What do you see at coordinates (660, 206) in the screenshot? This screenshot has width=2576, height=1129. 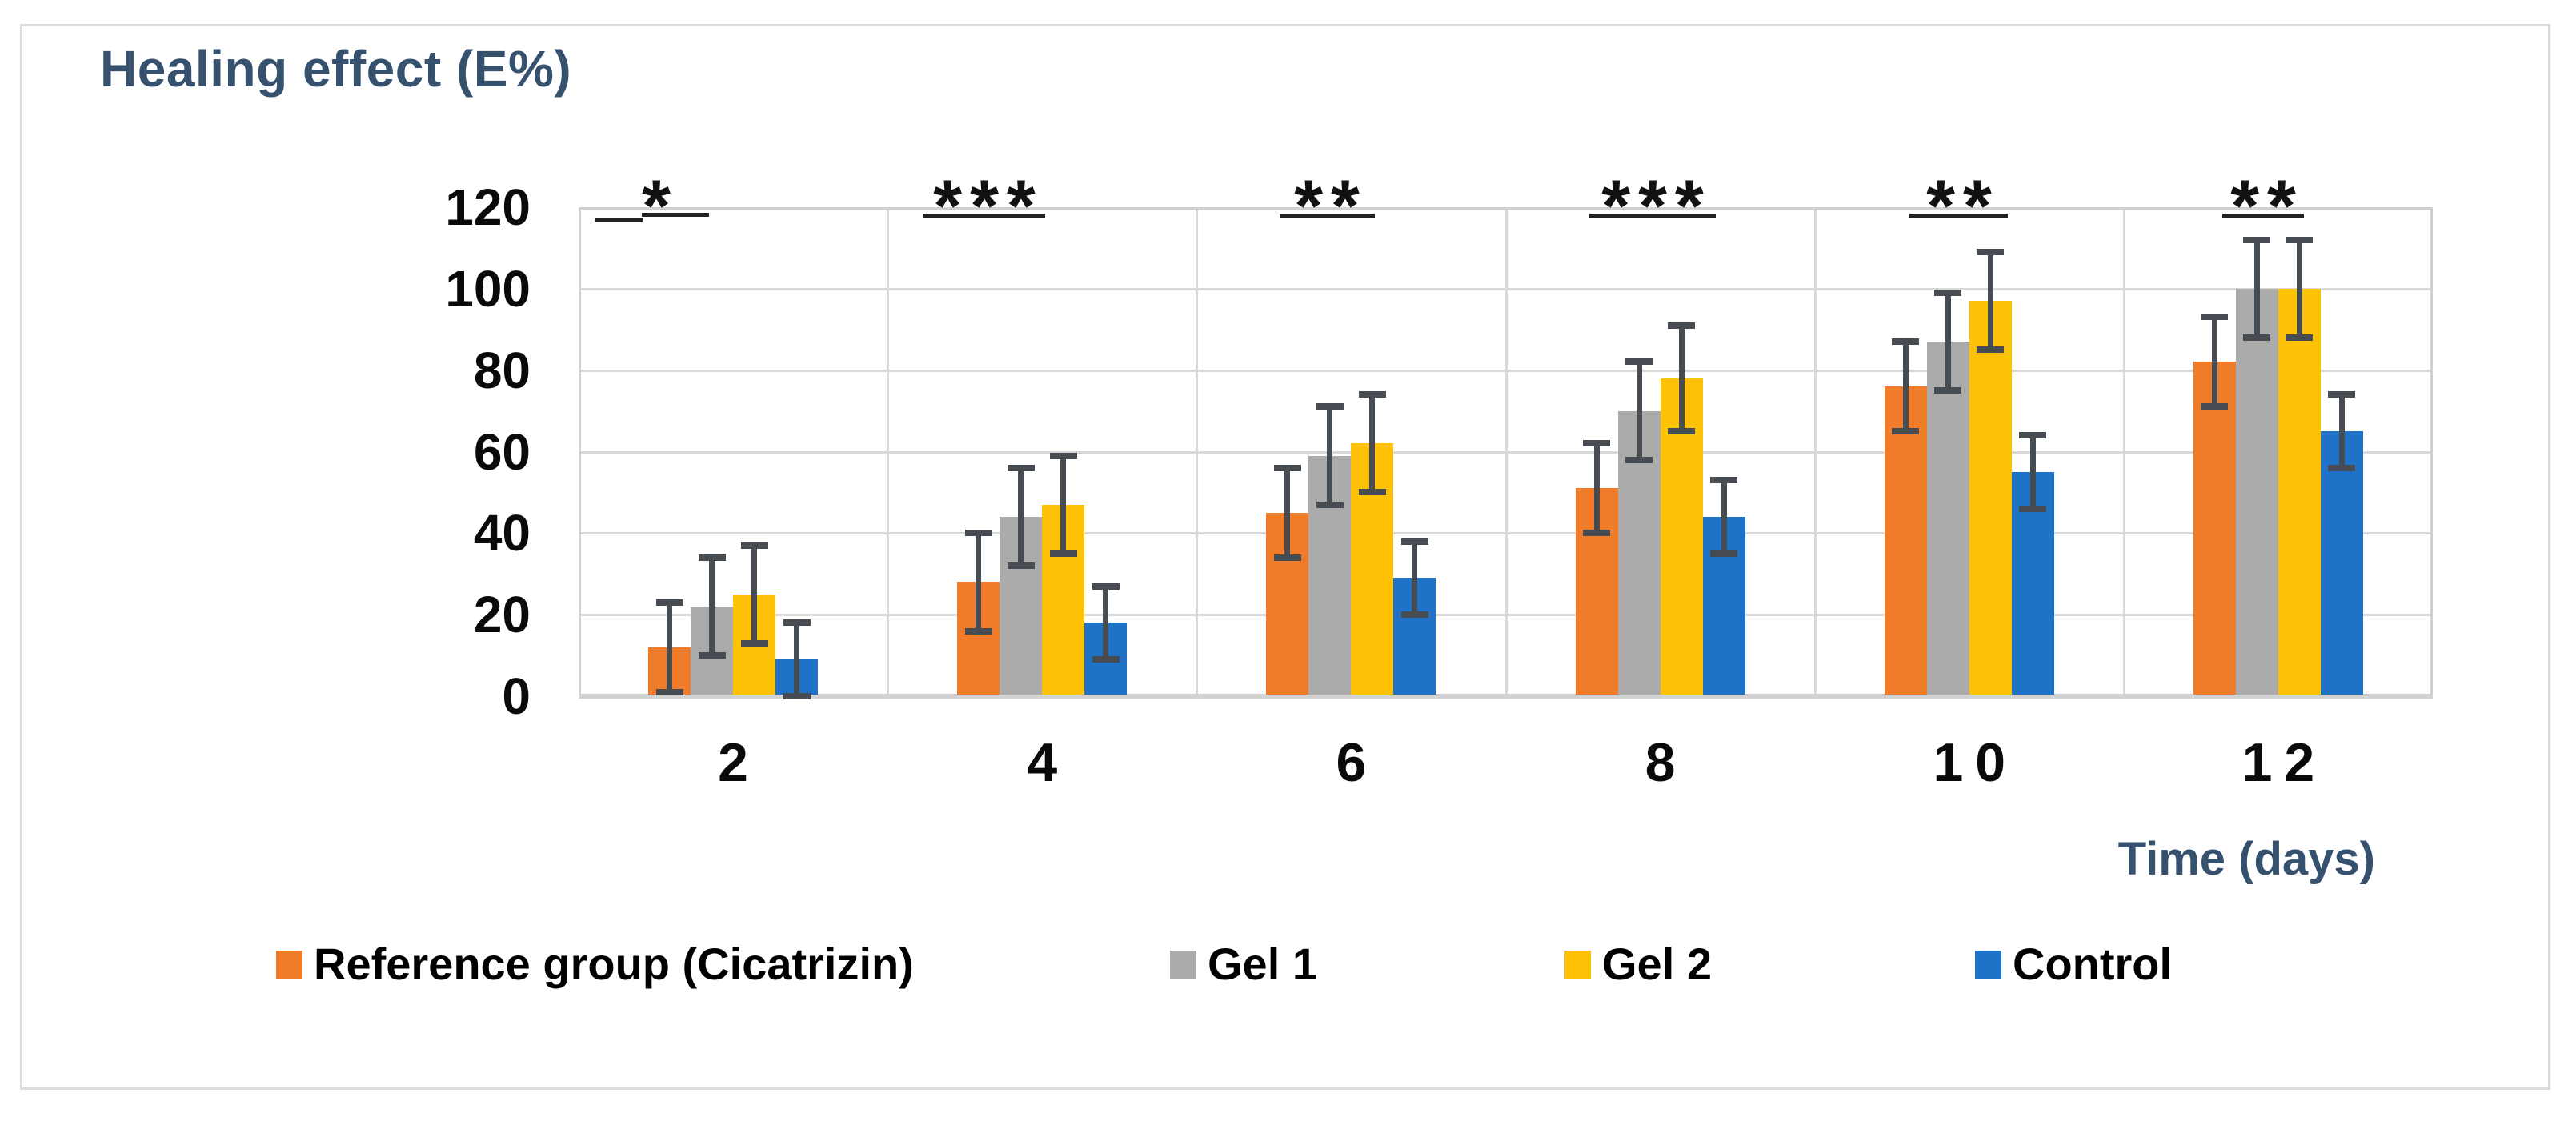 I see `significance-stars-text: *` at bounding box center [660, 206].